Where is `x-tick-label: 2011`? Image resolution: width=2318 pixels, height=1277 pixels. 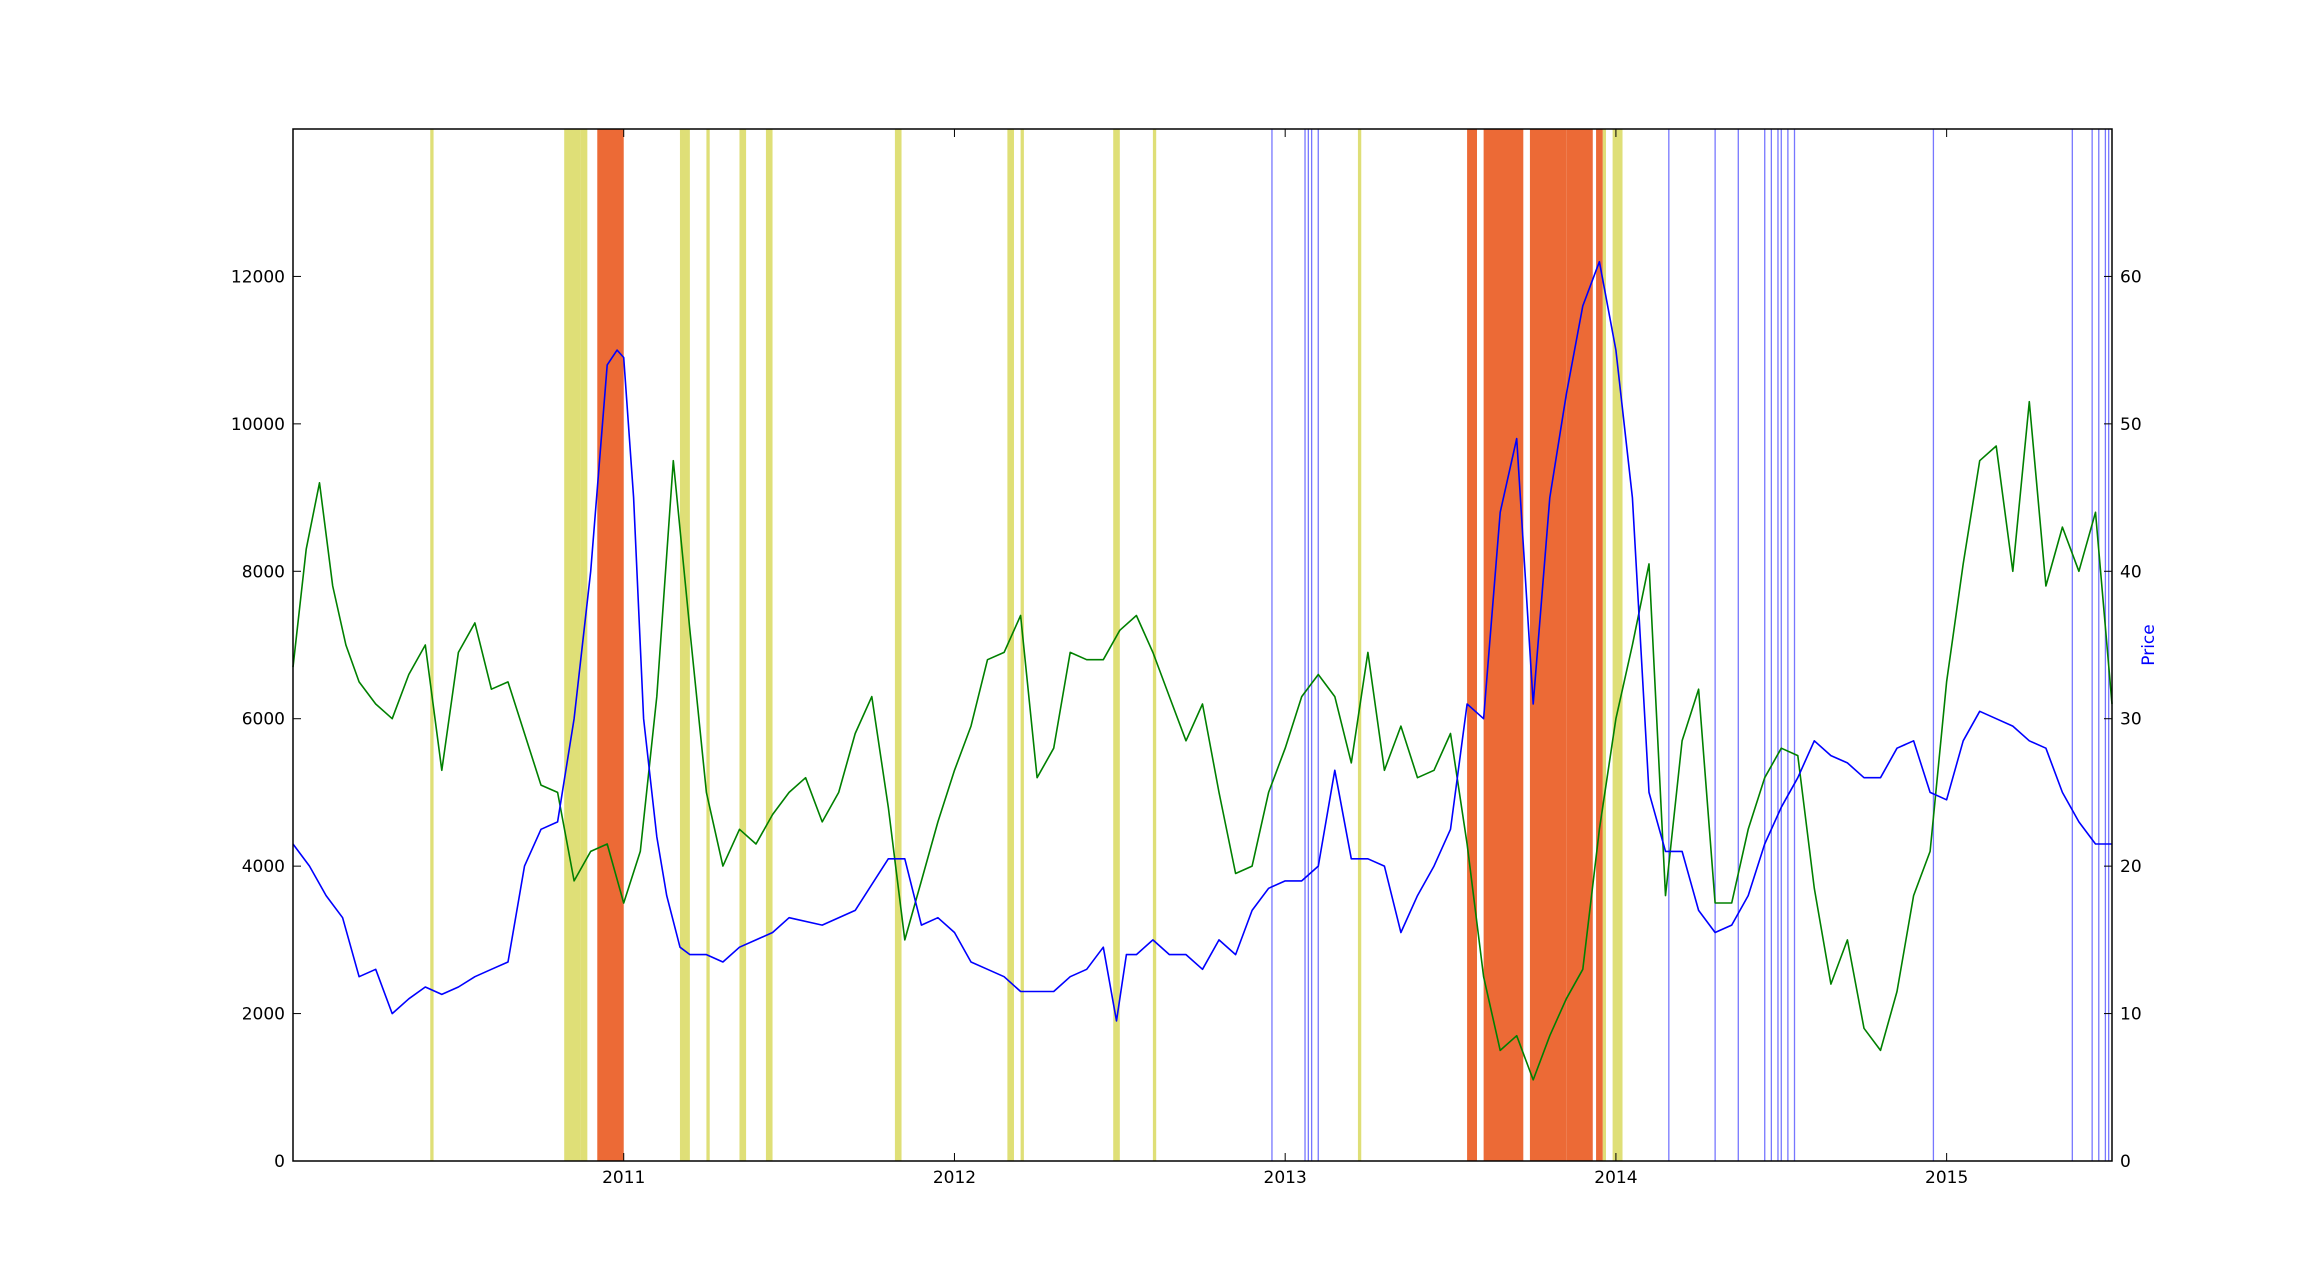 x-tick-label: 2011 is located at coordinates (623, 1178).